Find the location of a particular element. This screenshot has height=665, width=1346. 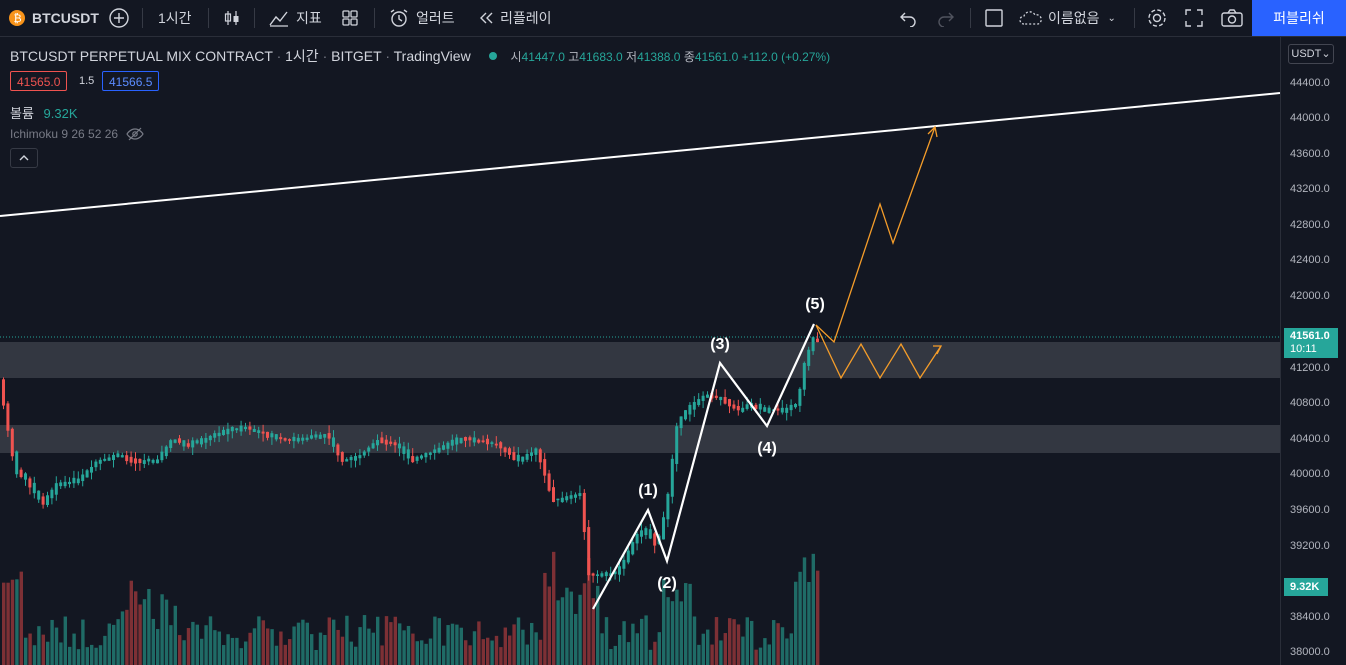

volume-bars is located at coordinates (411, 608).